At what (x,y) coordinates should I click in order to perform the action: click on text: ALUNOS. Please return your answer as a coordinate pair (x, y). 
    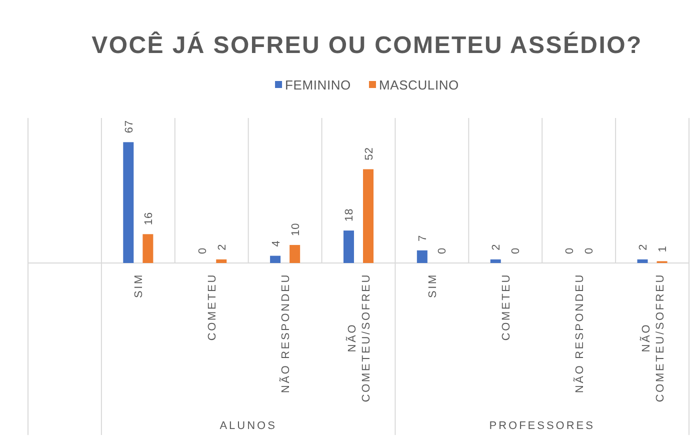
    Looking at the image, I should click on (248, 426).